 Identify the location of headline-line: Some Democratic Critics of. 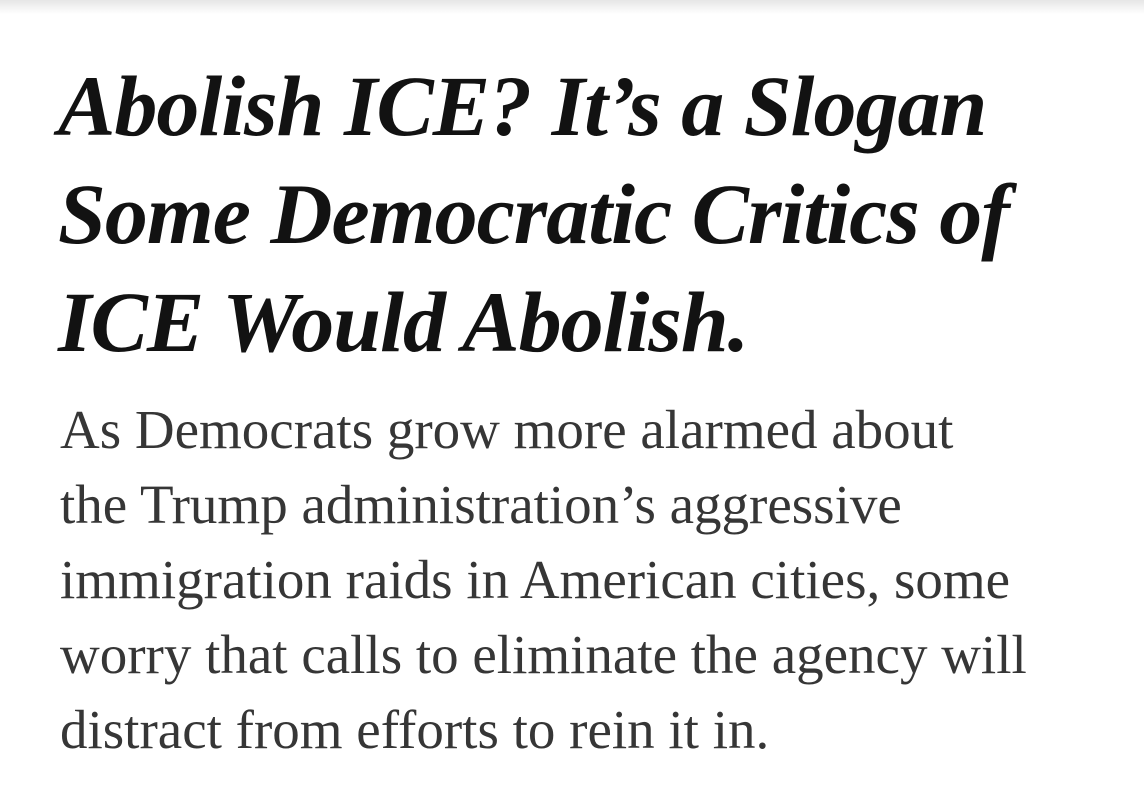
(534, 214).